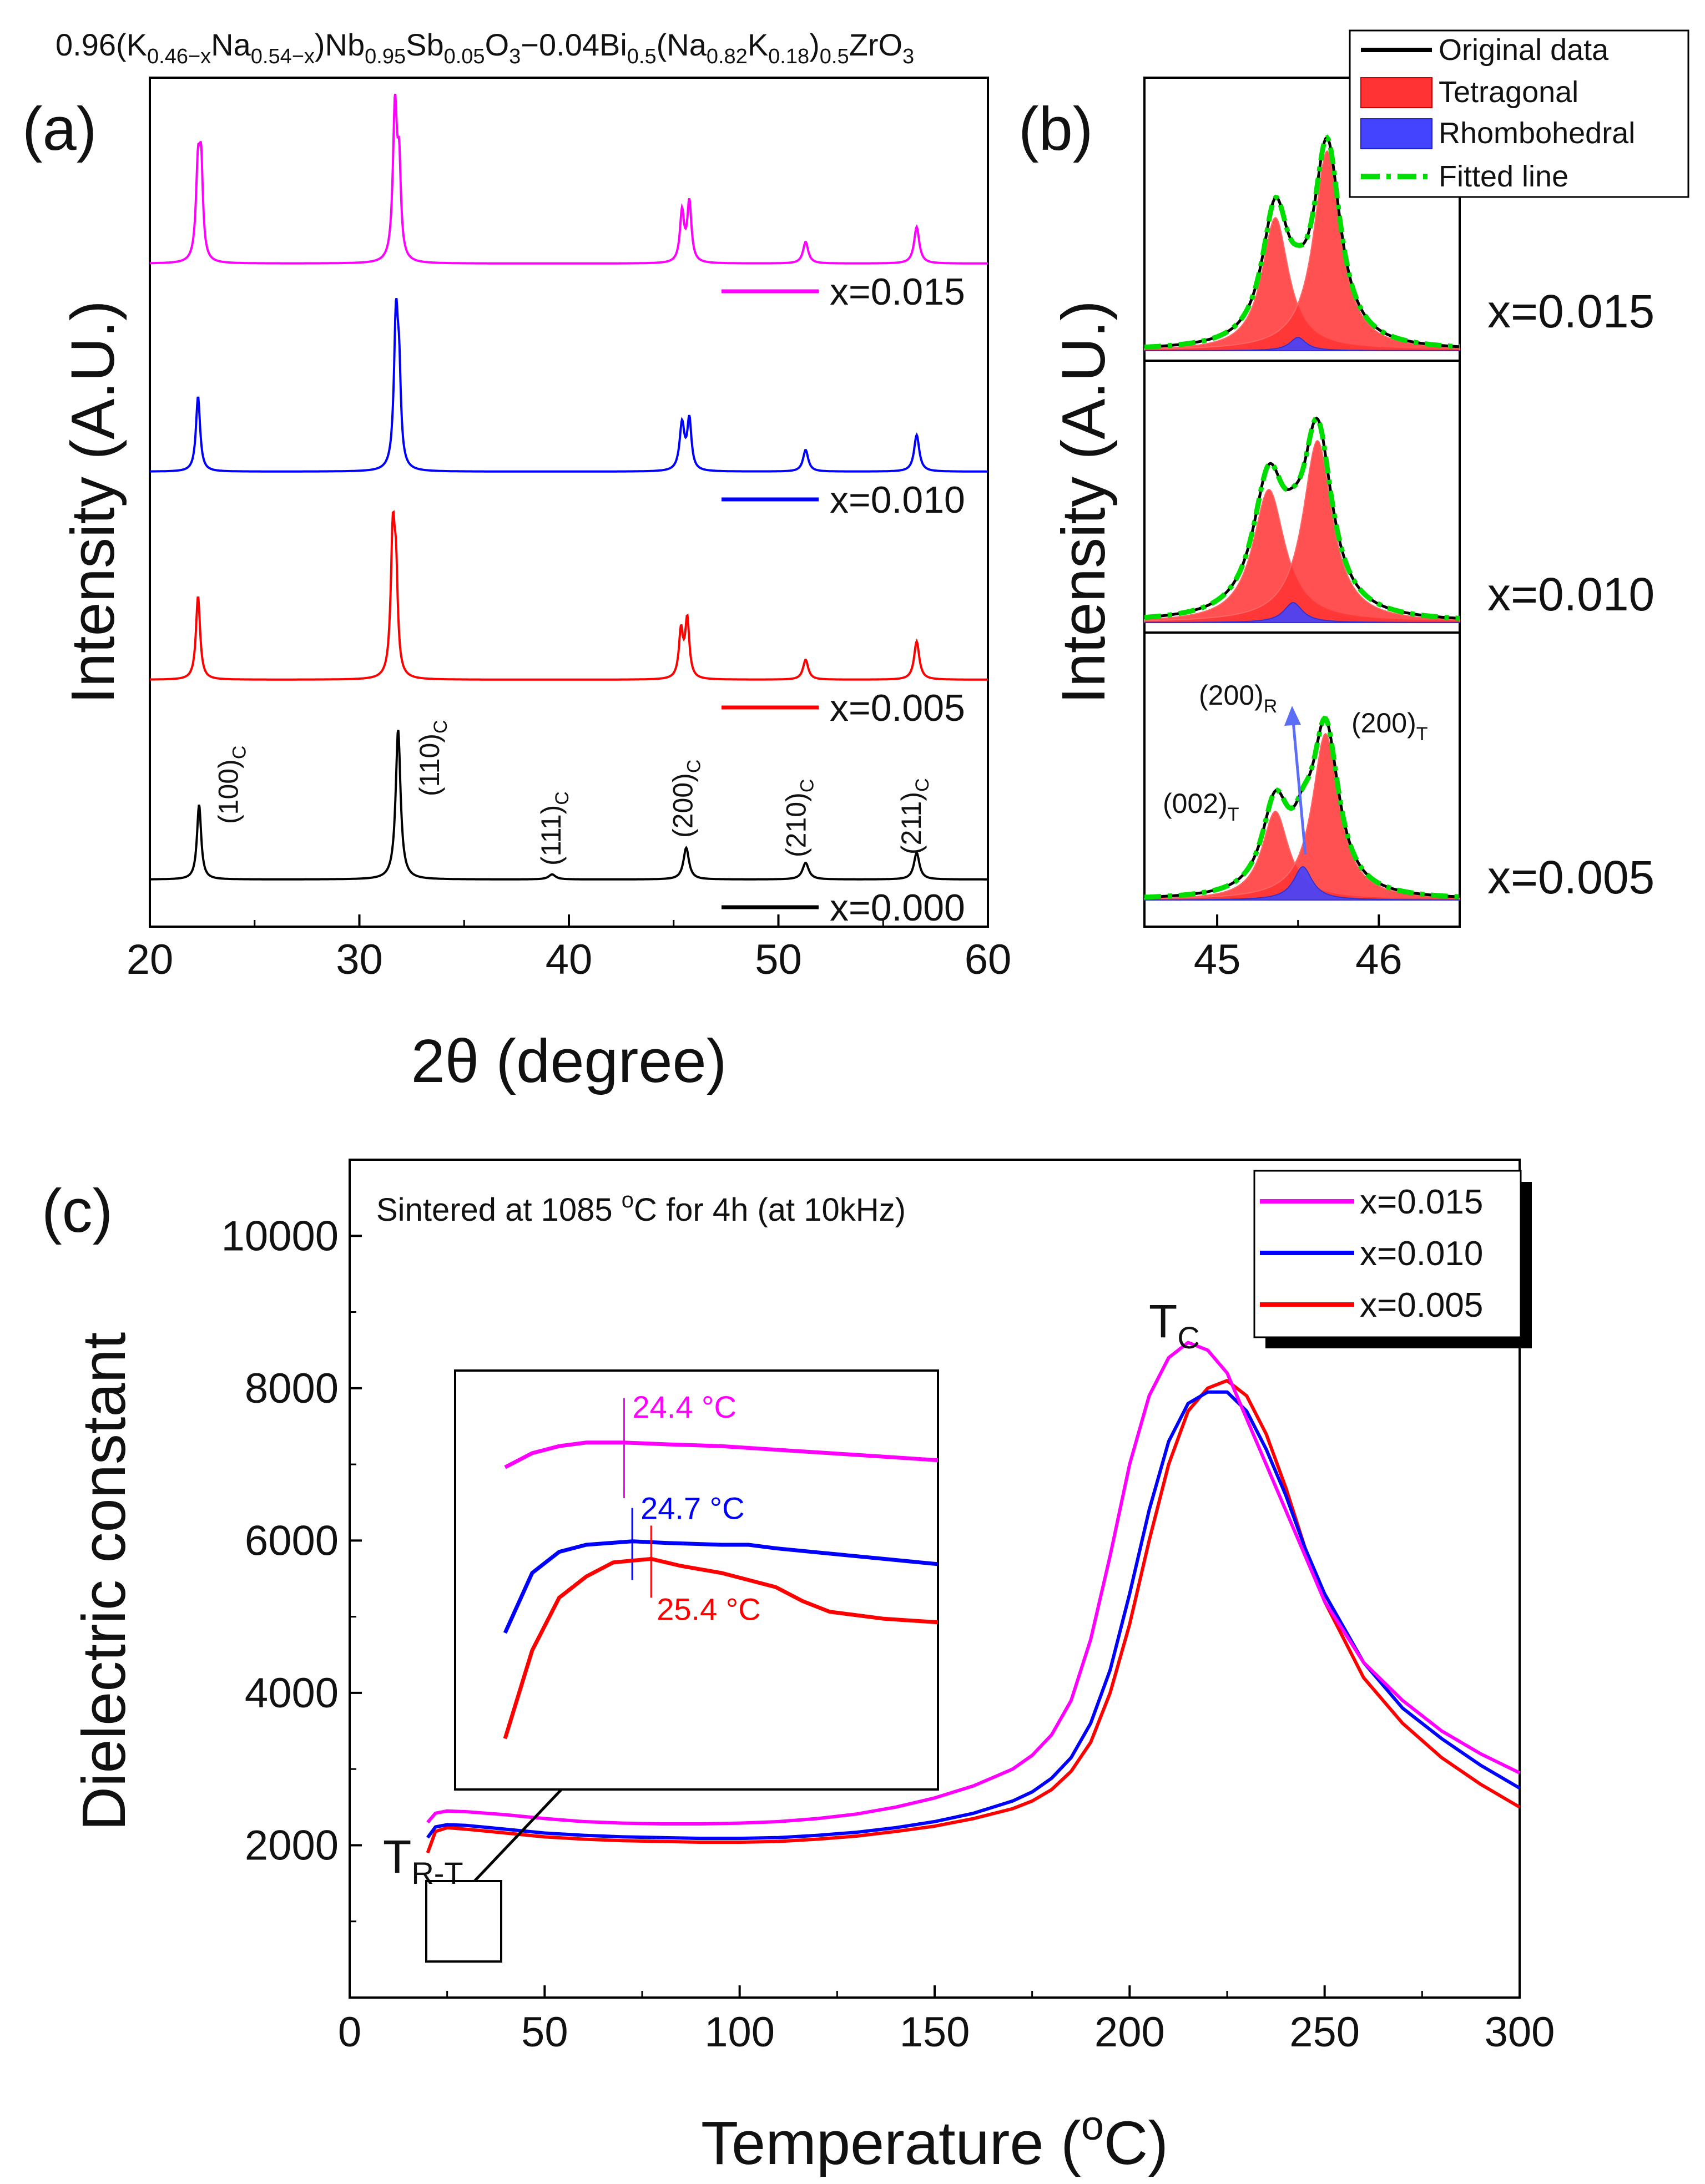 This screenshot has width=1705, height=2184. What do you see at coordinates (708, 1609) in the screenshot?
I see `inset-peak-label: 25.4 °C` at bounding box center [708, 1609].